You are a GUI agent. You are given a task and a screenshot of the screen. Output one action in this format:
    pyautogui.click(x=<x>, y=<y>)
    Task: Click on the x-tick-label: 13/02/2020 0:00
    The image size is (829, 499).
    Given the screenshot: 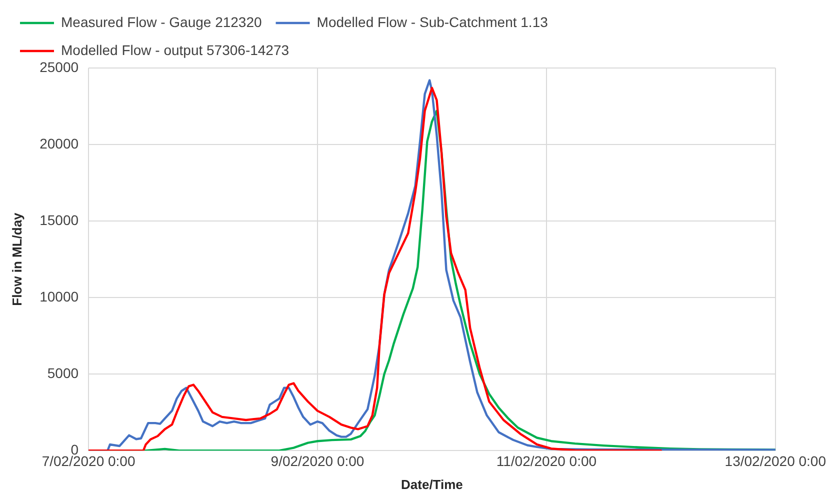 What is the action you would take?
    pyautogui.click(x=775, y=460)
    